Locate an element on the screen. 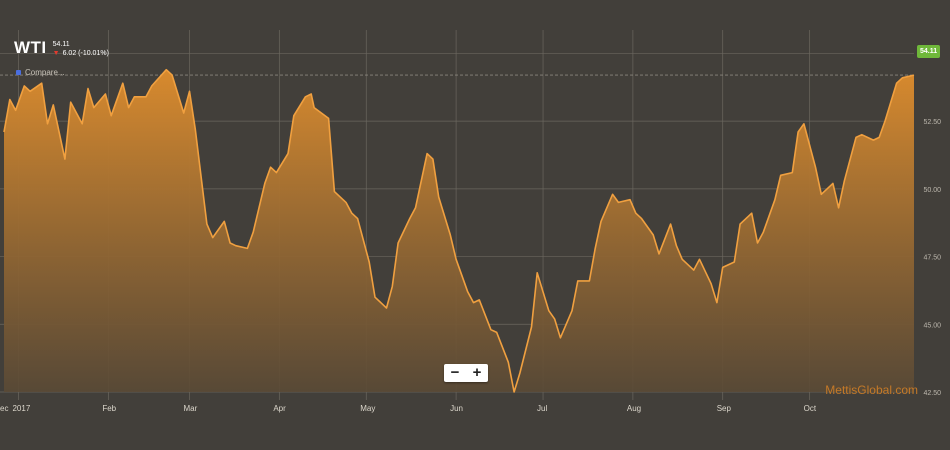 This screenshot has width=950, height=450. change-row: ▼ 6.02 (-10.01%) is located at coordinates (81, 53).